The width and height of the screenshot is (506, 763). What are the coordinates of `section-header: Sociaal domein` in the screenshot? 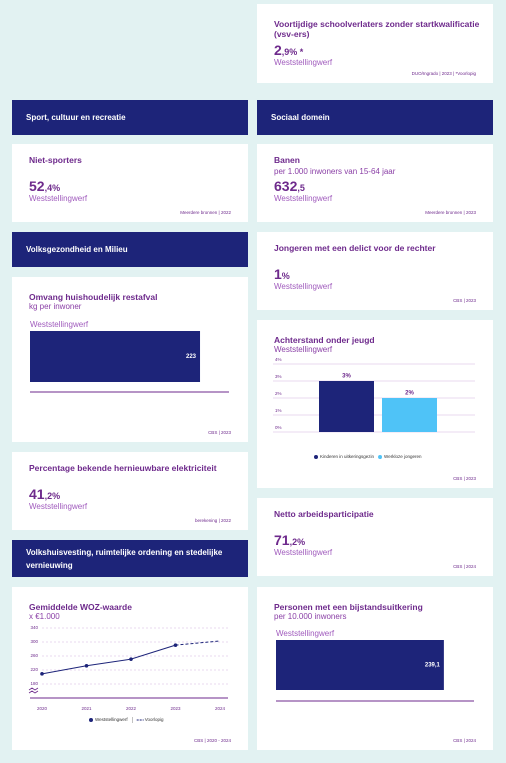 It's located at (375, 117).